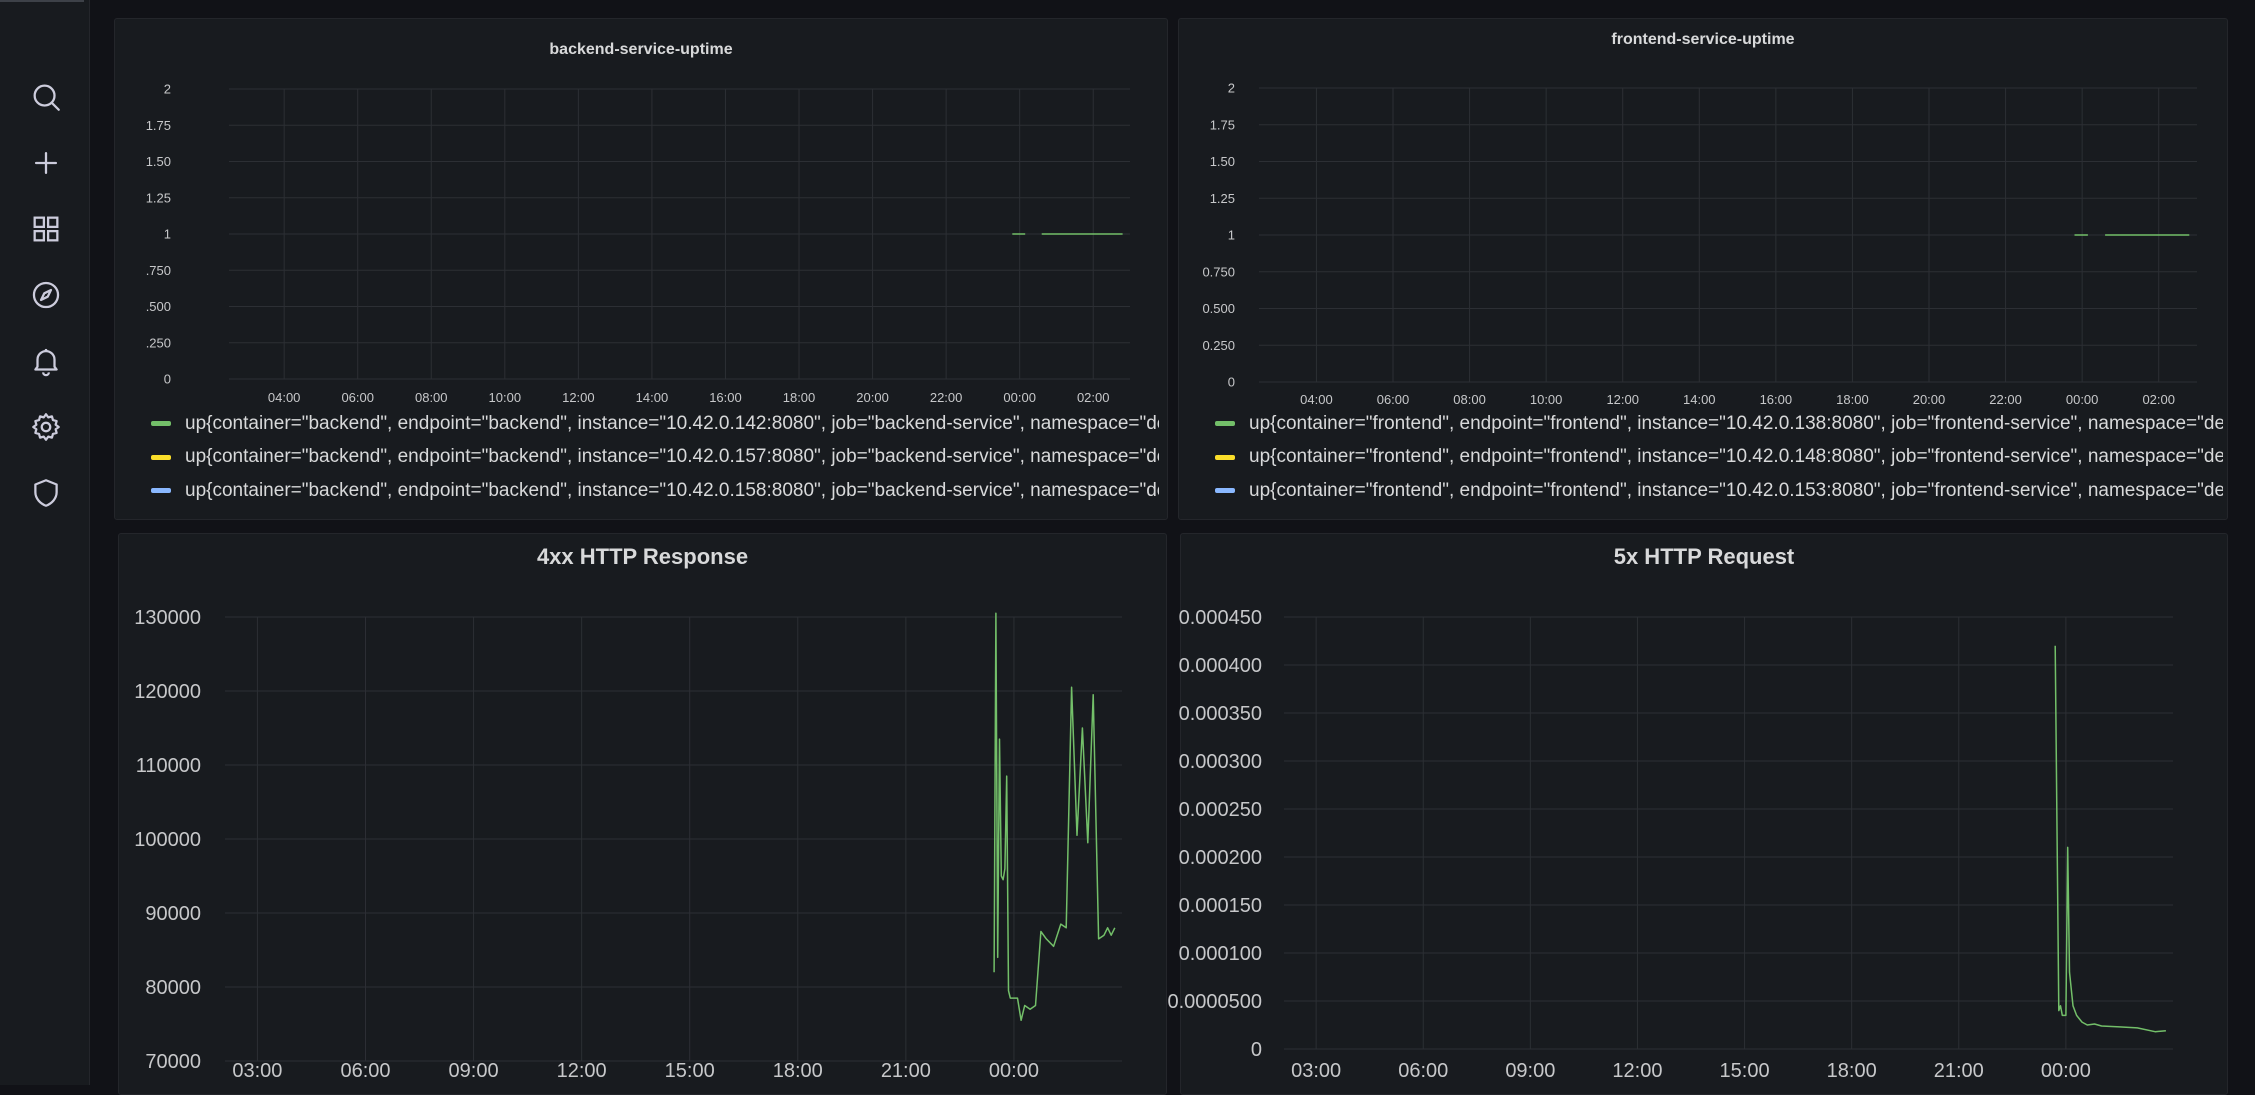 Image resolution: width=2255 pixels, height=1095 pixels. I want to click on search-icon, so click(46, 97).